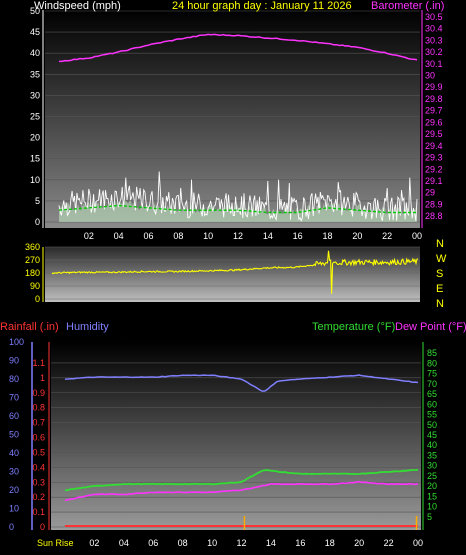 The width and height of the screenshot is (466, 555). Describe the element at coordinates (432, 415) in the screenshot. I see `temp-tick-label: 55` at that location.